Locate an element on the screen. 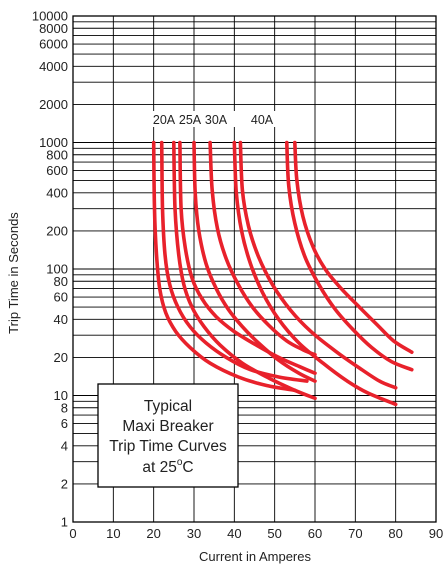 The image size is (443, 566). y-tick-label: 80 is located at coordinates (61, 281).